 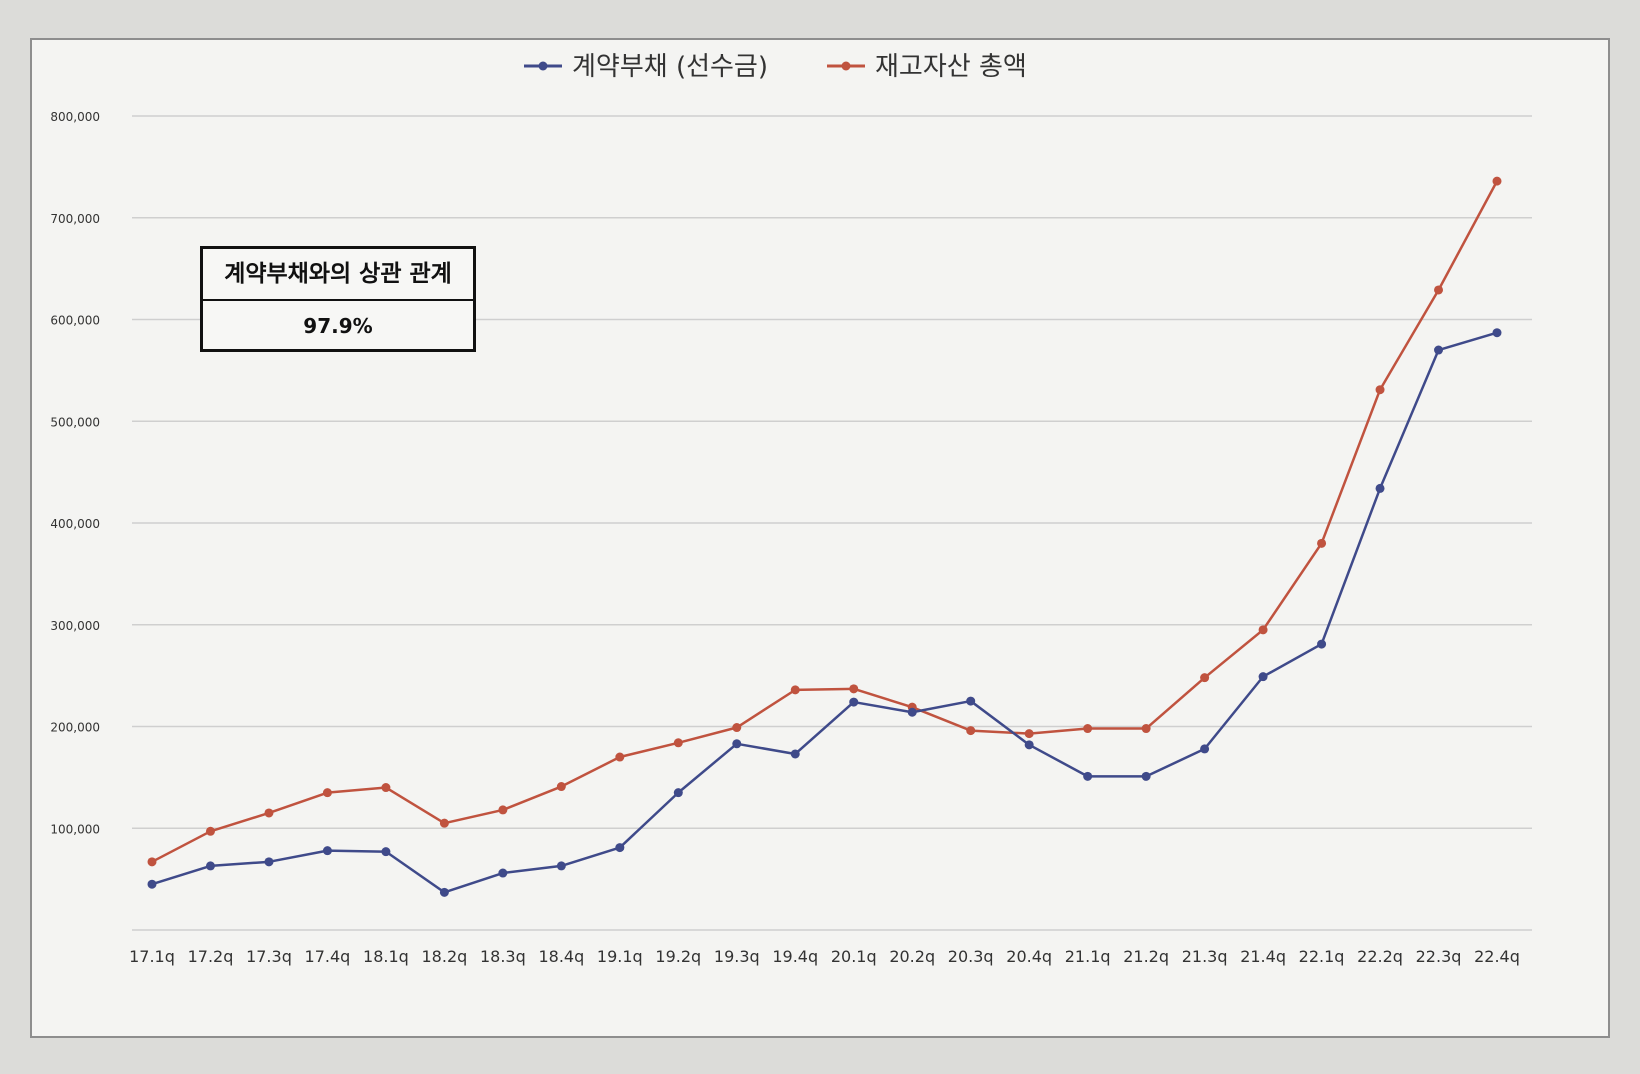 I want to click on x-tick-label: 18.2q, so click(x=445, y=956).